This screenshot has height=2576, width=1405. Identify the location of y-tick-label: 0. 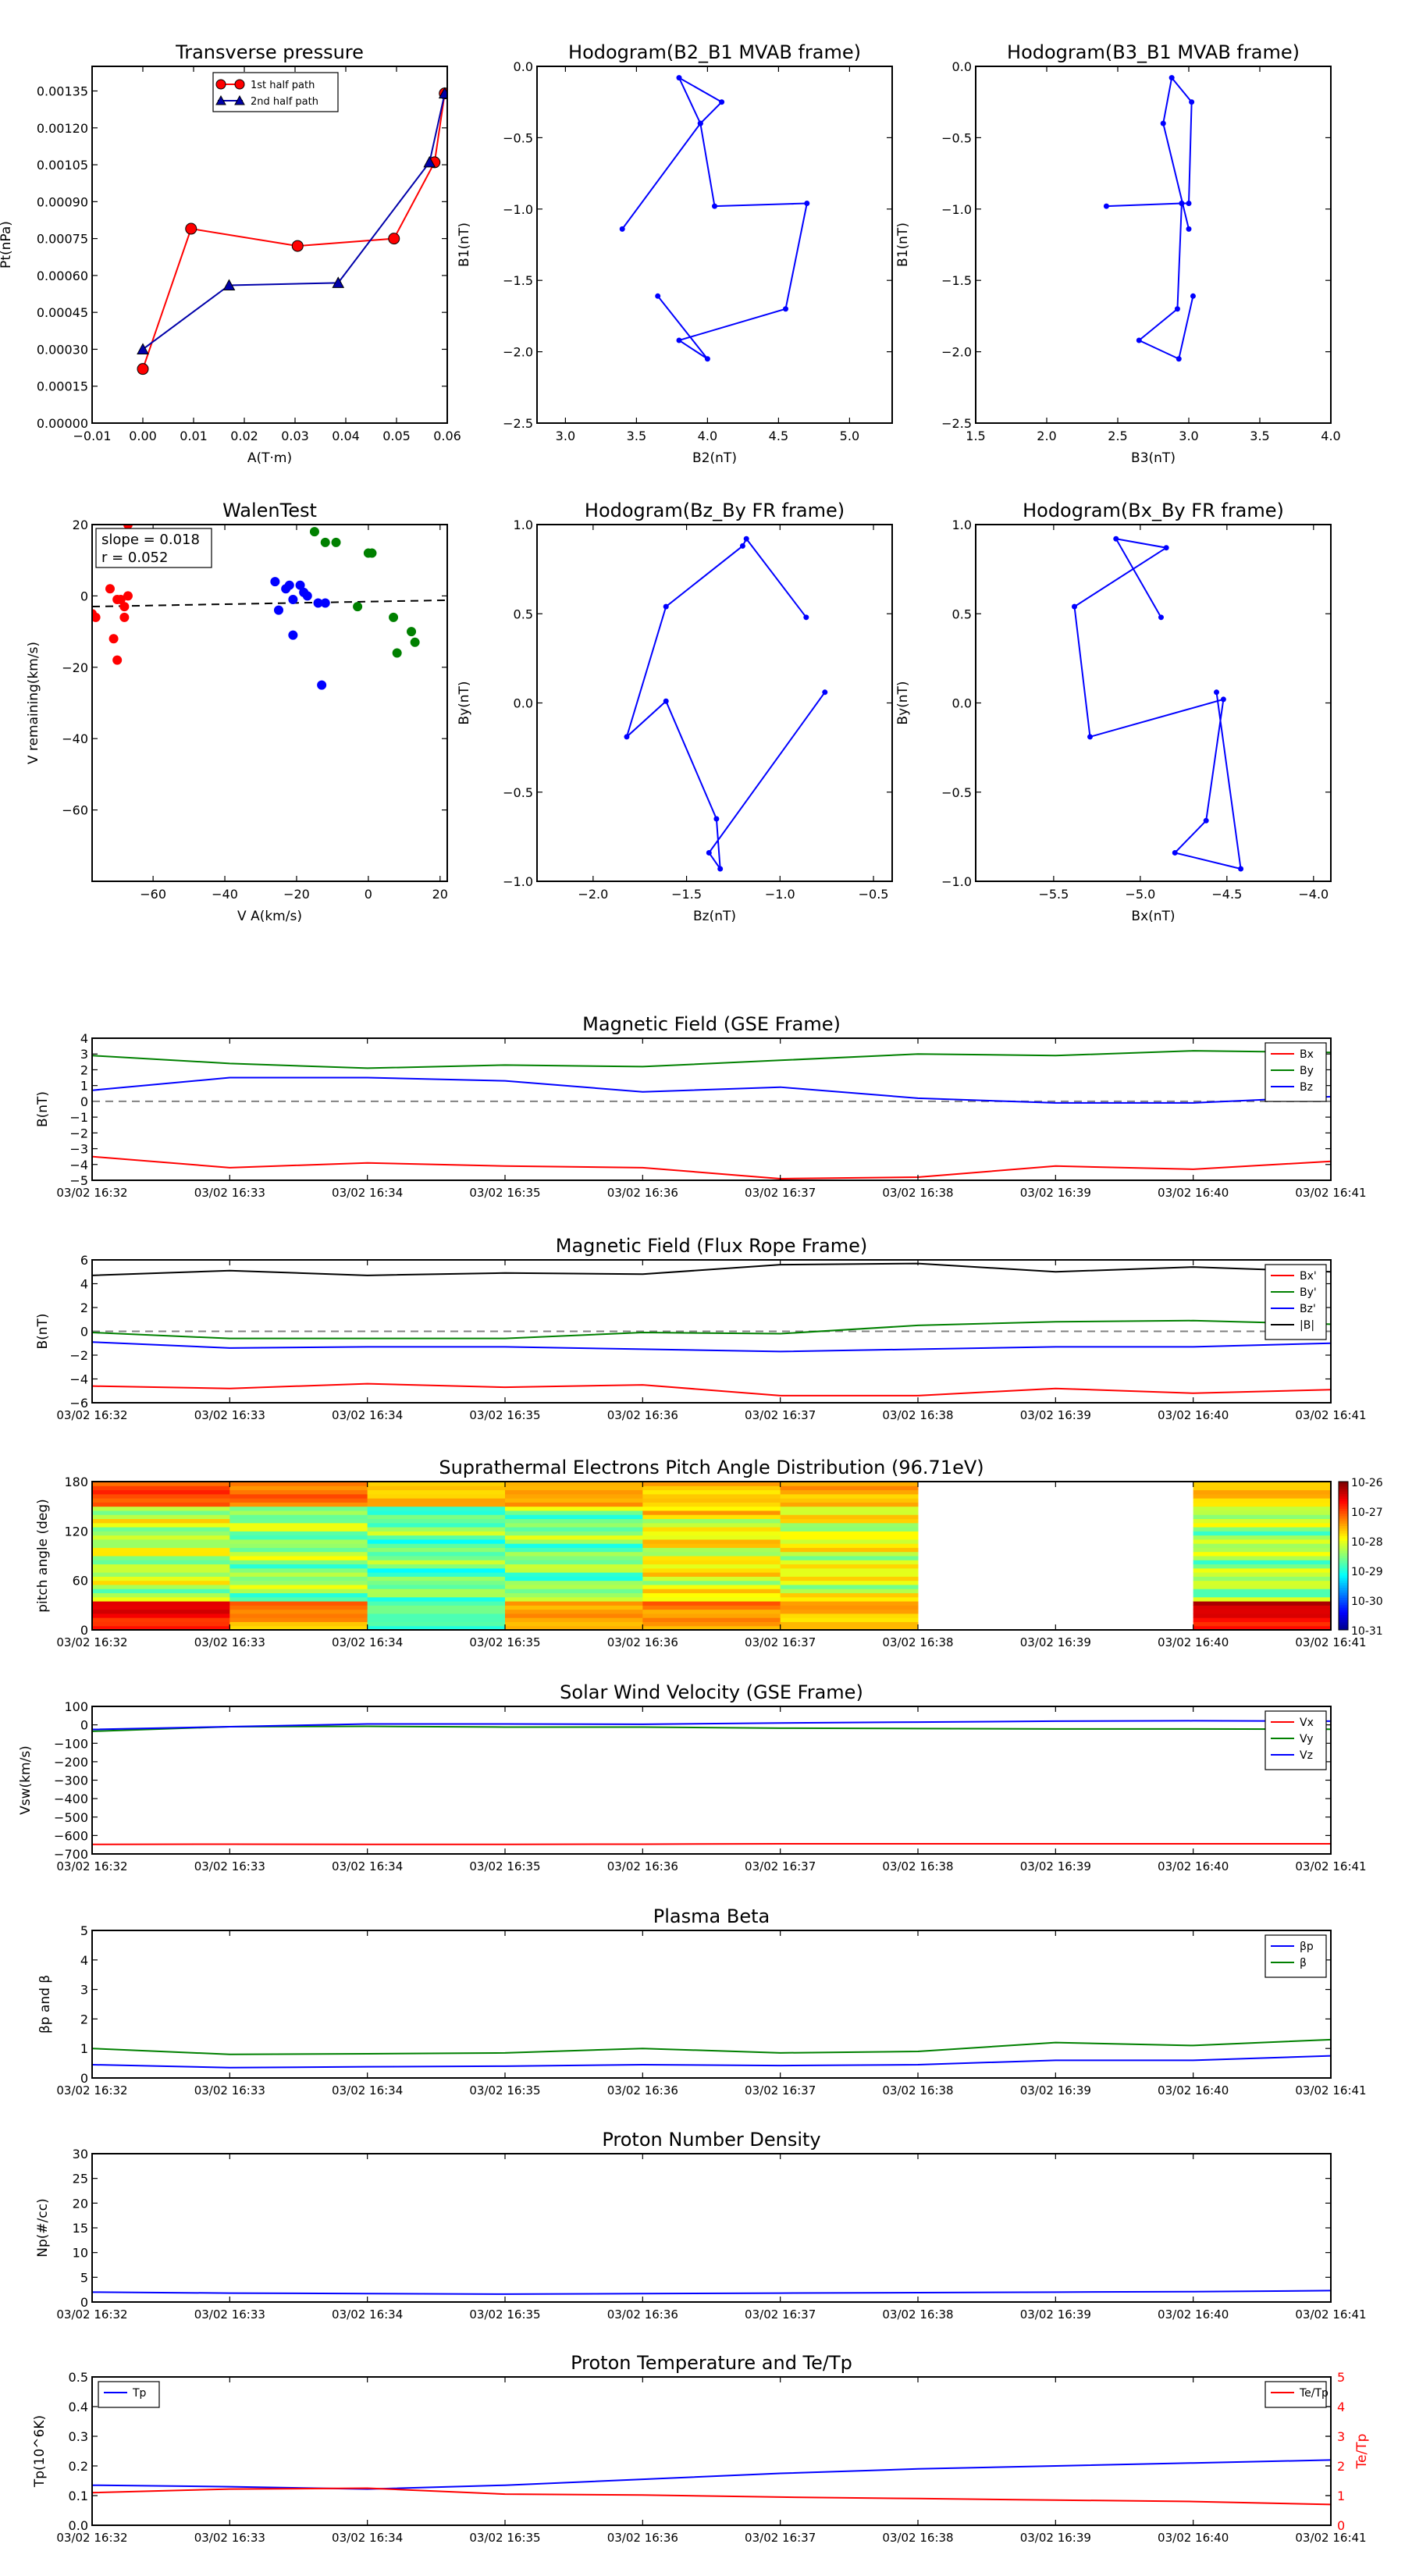
(84, 1630).